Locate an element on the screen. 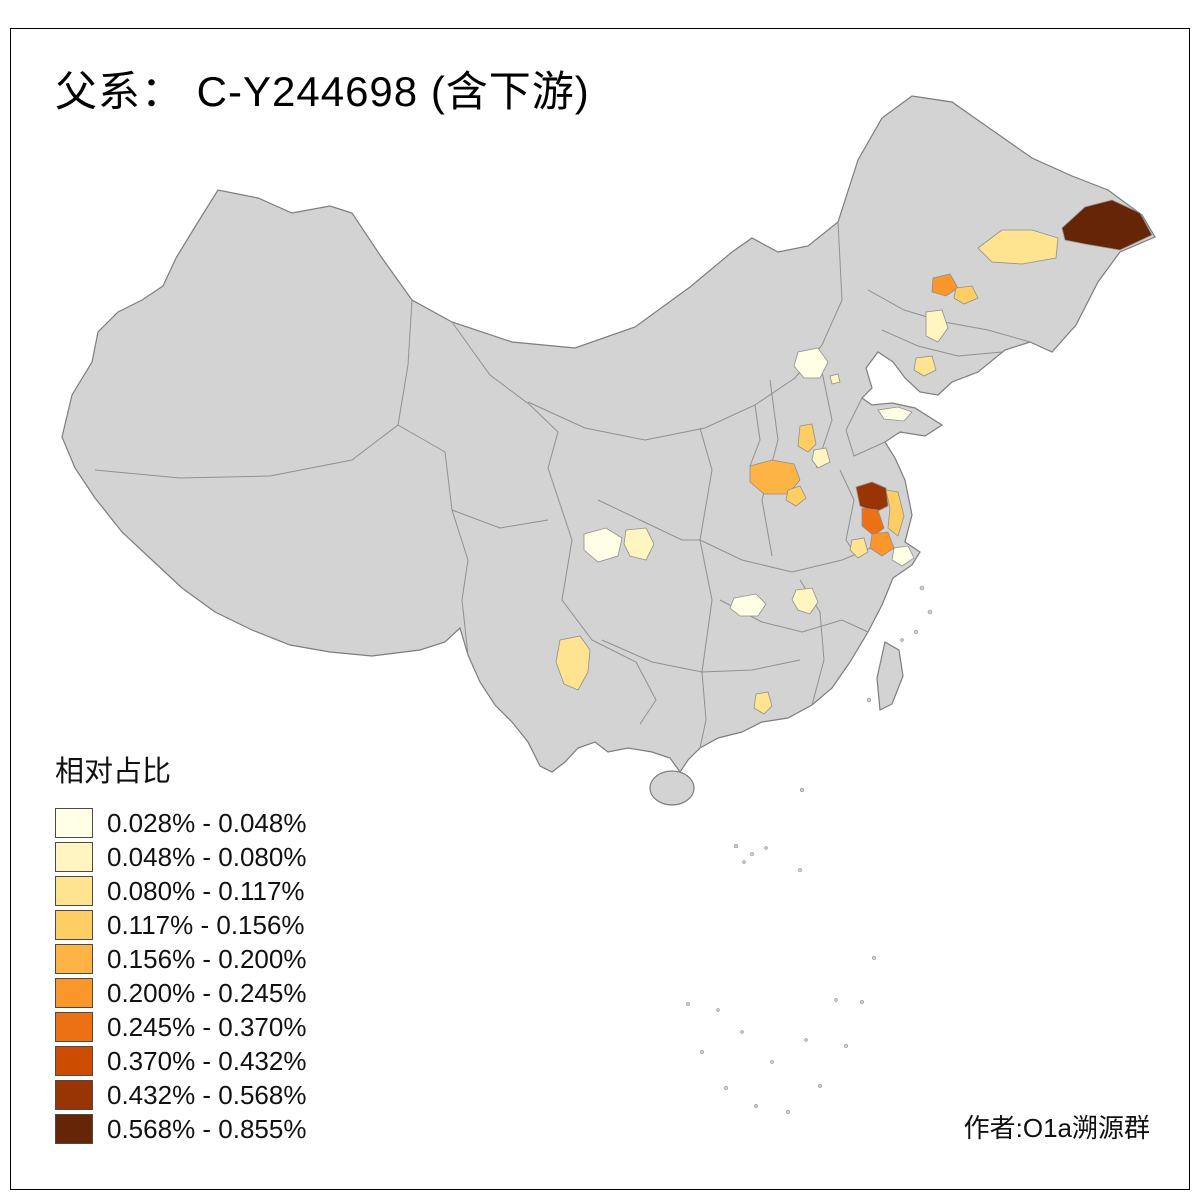  map-region-sichuan-west is located at coordinates (603, 545).